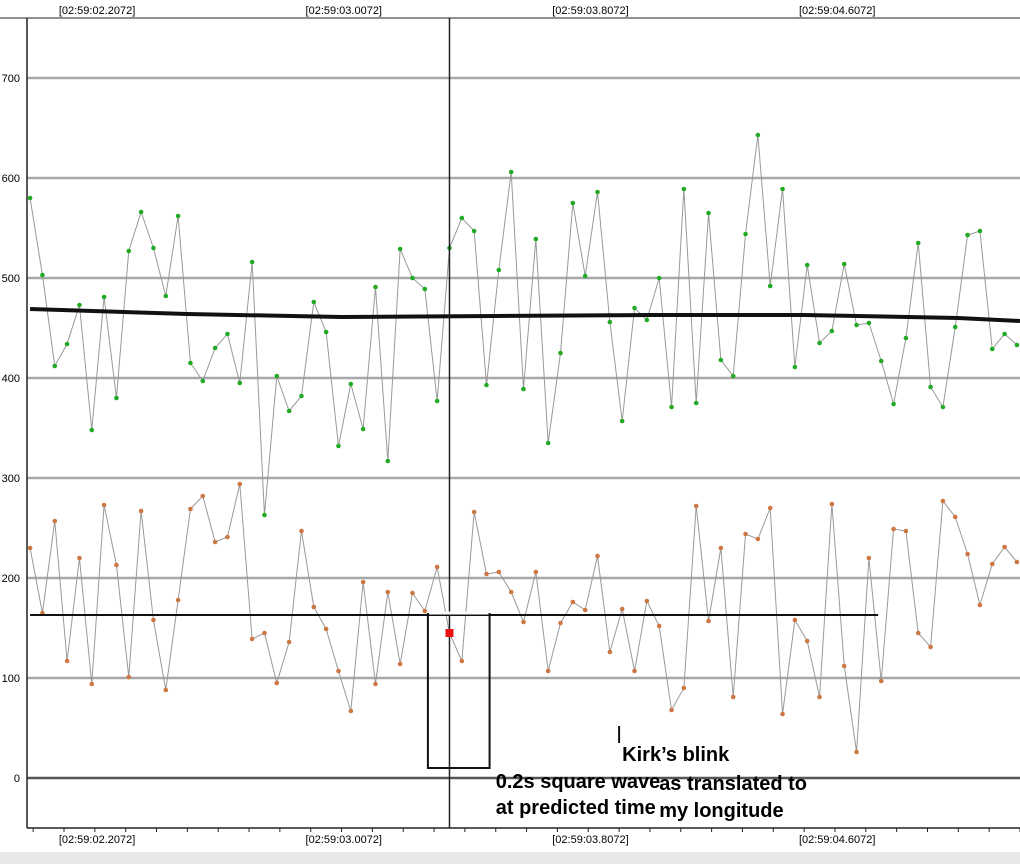 This screenshot has height=864, width=1020. What do you see at coordinates (578, 782) in the screenshot?
I see `annotation-0: 0.2s square wave` at bounding box center [578, 782].